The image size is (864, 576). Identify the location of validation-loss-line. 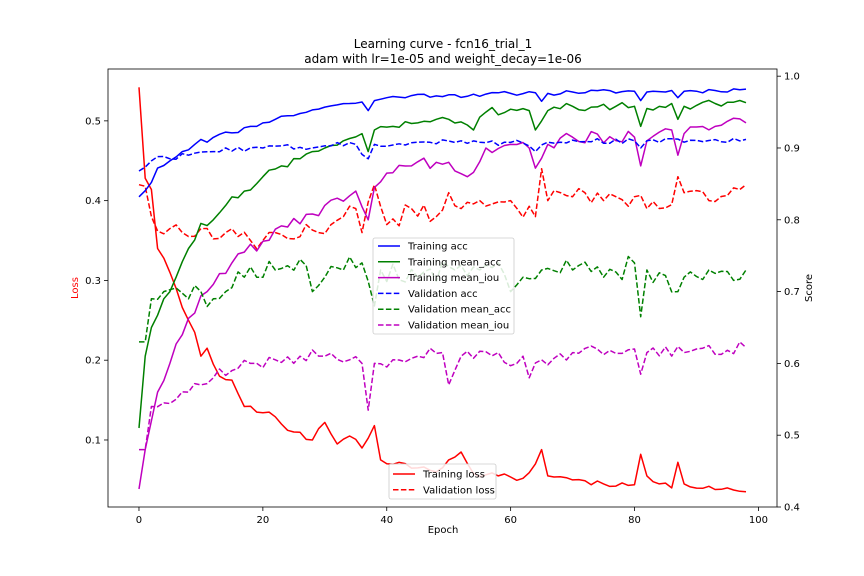
(442, 208).